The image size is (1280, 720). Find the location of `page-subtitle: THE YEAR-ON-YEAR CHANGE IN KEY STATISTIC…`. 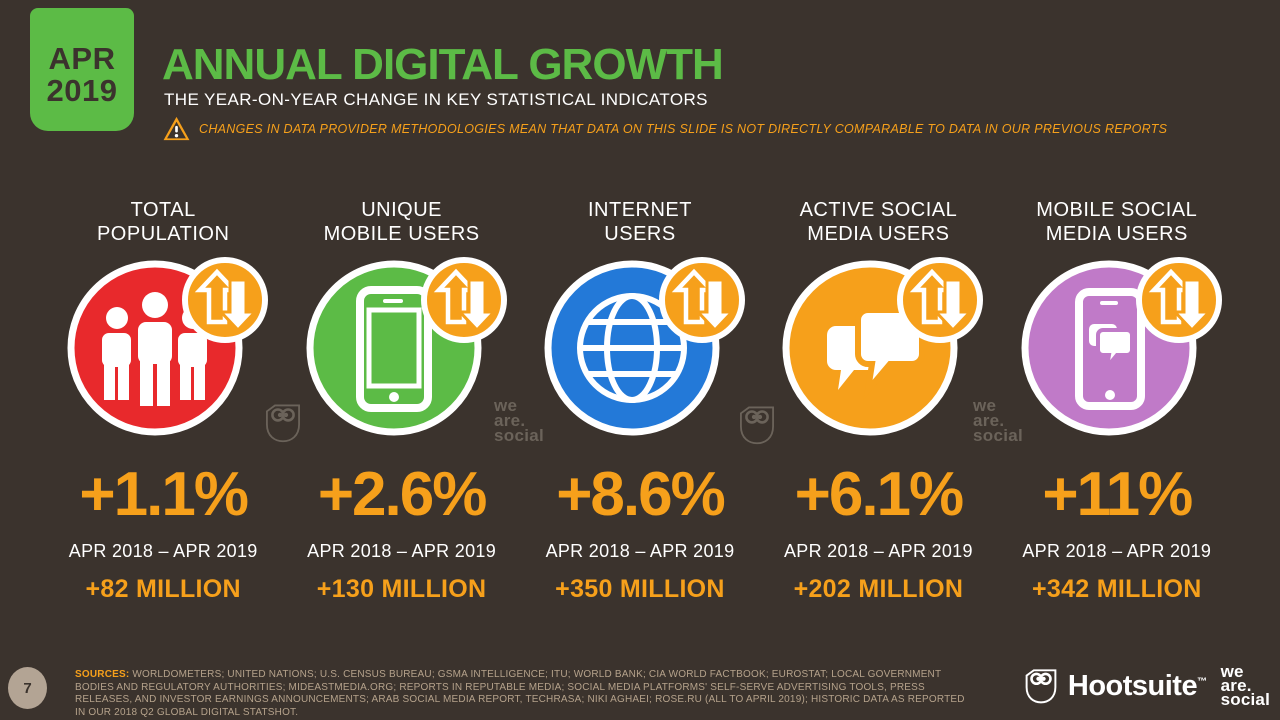

page-subtitle: THE YEAR-ON-YEAR CHANGE IN KEY STATISTIC… is located at coordinates (436, 99).